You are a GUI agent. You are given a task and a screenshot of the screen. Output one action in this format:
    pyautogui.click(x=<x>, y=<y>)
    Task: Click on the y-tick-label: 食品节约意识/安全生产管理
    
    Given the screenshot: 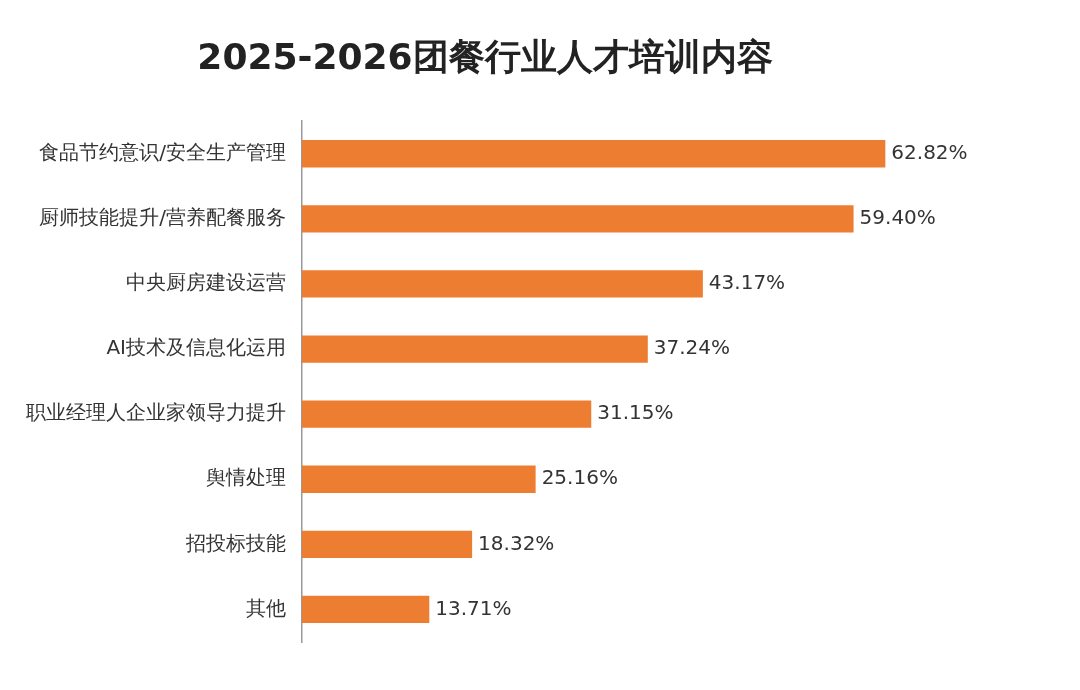 What is the action you would take?
    pyautogui.click(x=162, y=151)
    